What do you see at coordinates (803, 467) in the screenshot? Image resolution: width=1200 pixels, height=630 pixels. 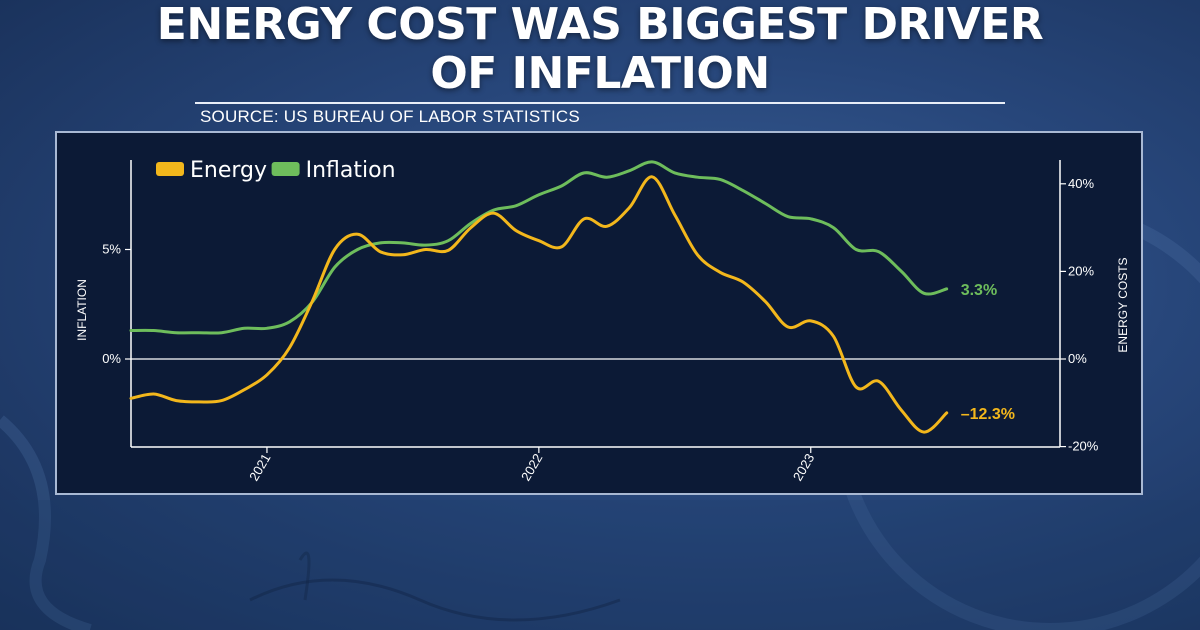 I see `x-tick-label: 2023` at bounding box center [803, 467].